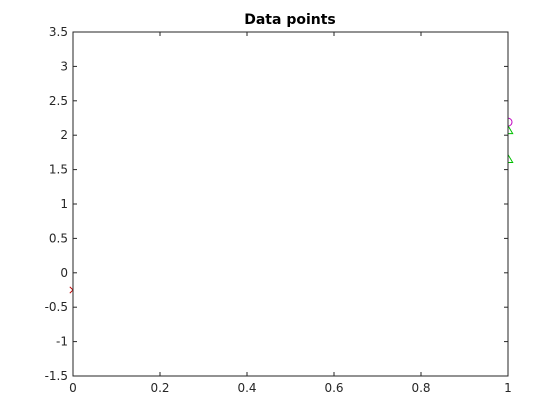 This screenshot has height=420, width=560. What do you see at coordinates (159, 388) in the screenshot?
I see `x-tick-label: 0.2` at bounding box center [159, 388].